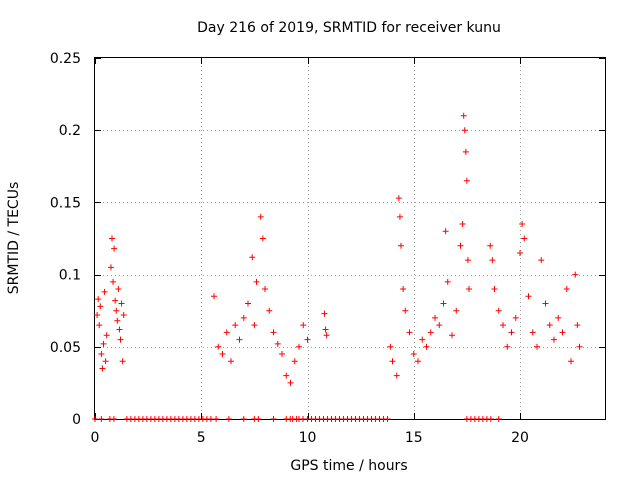  I want to click on x-tick-label: 15, so click(414, 438).